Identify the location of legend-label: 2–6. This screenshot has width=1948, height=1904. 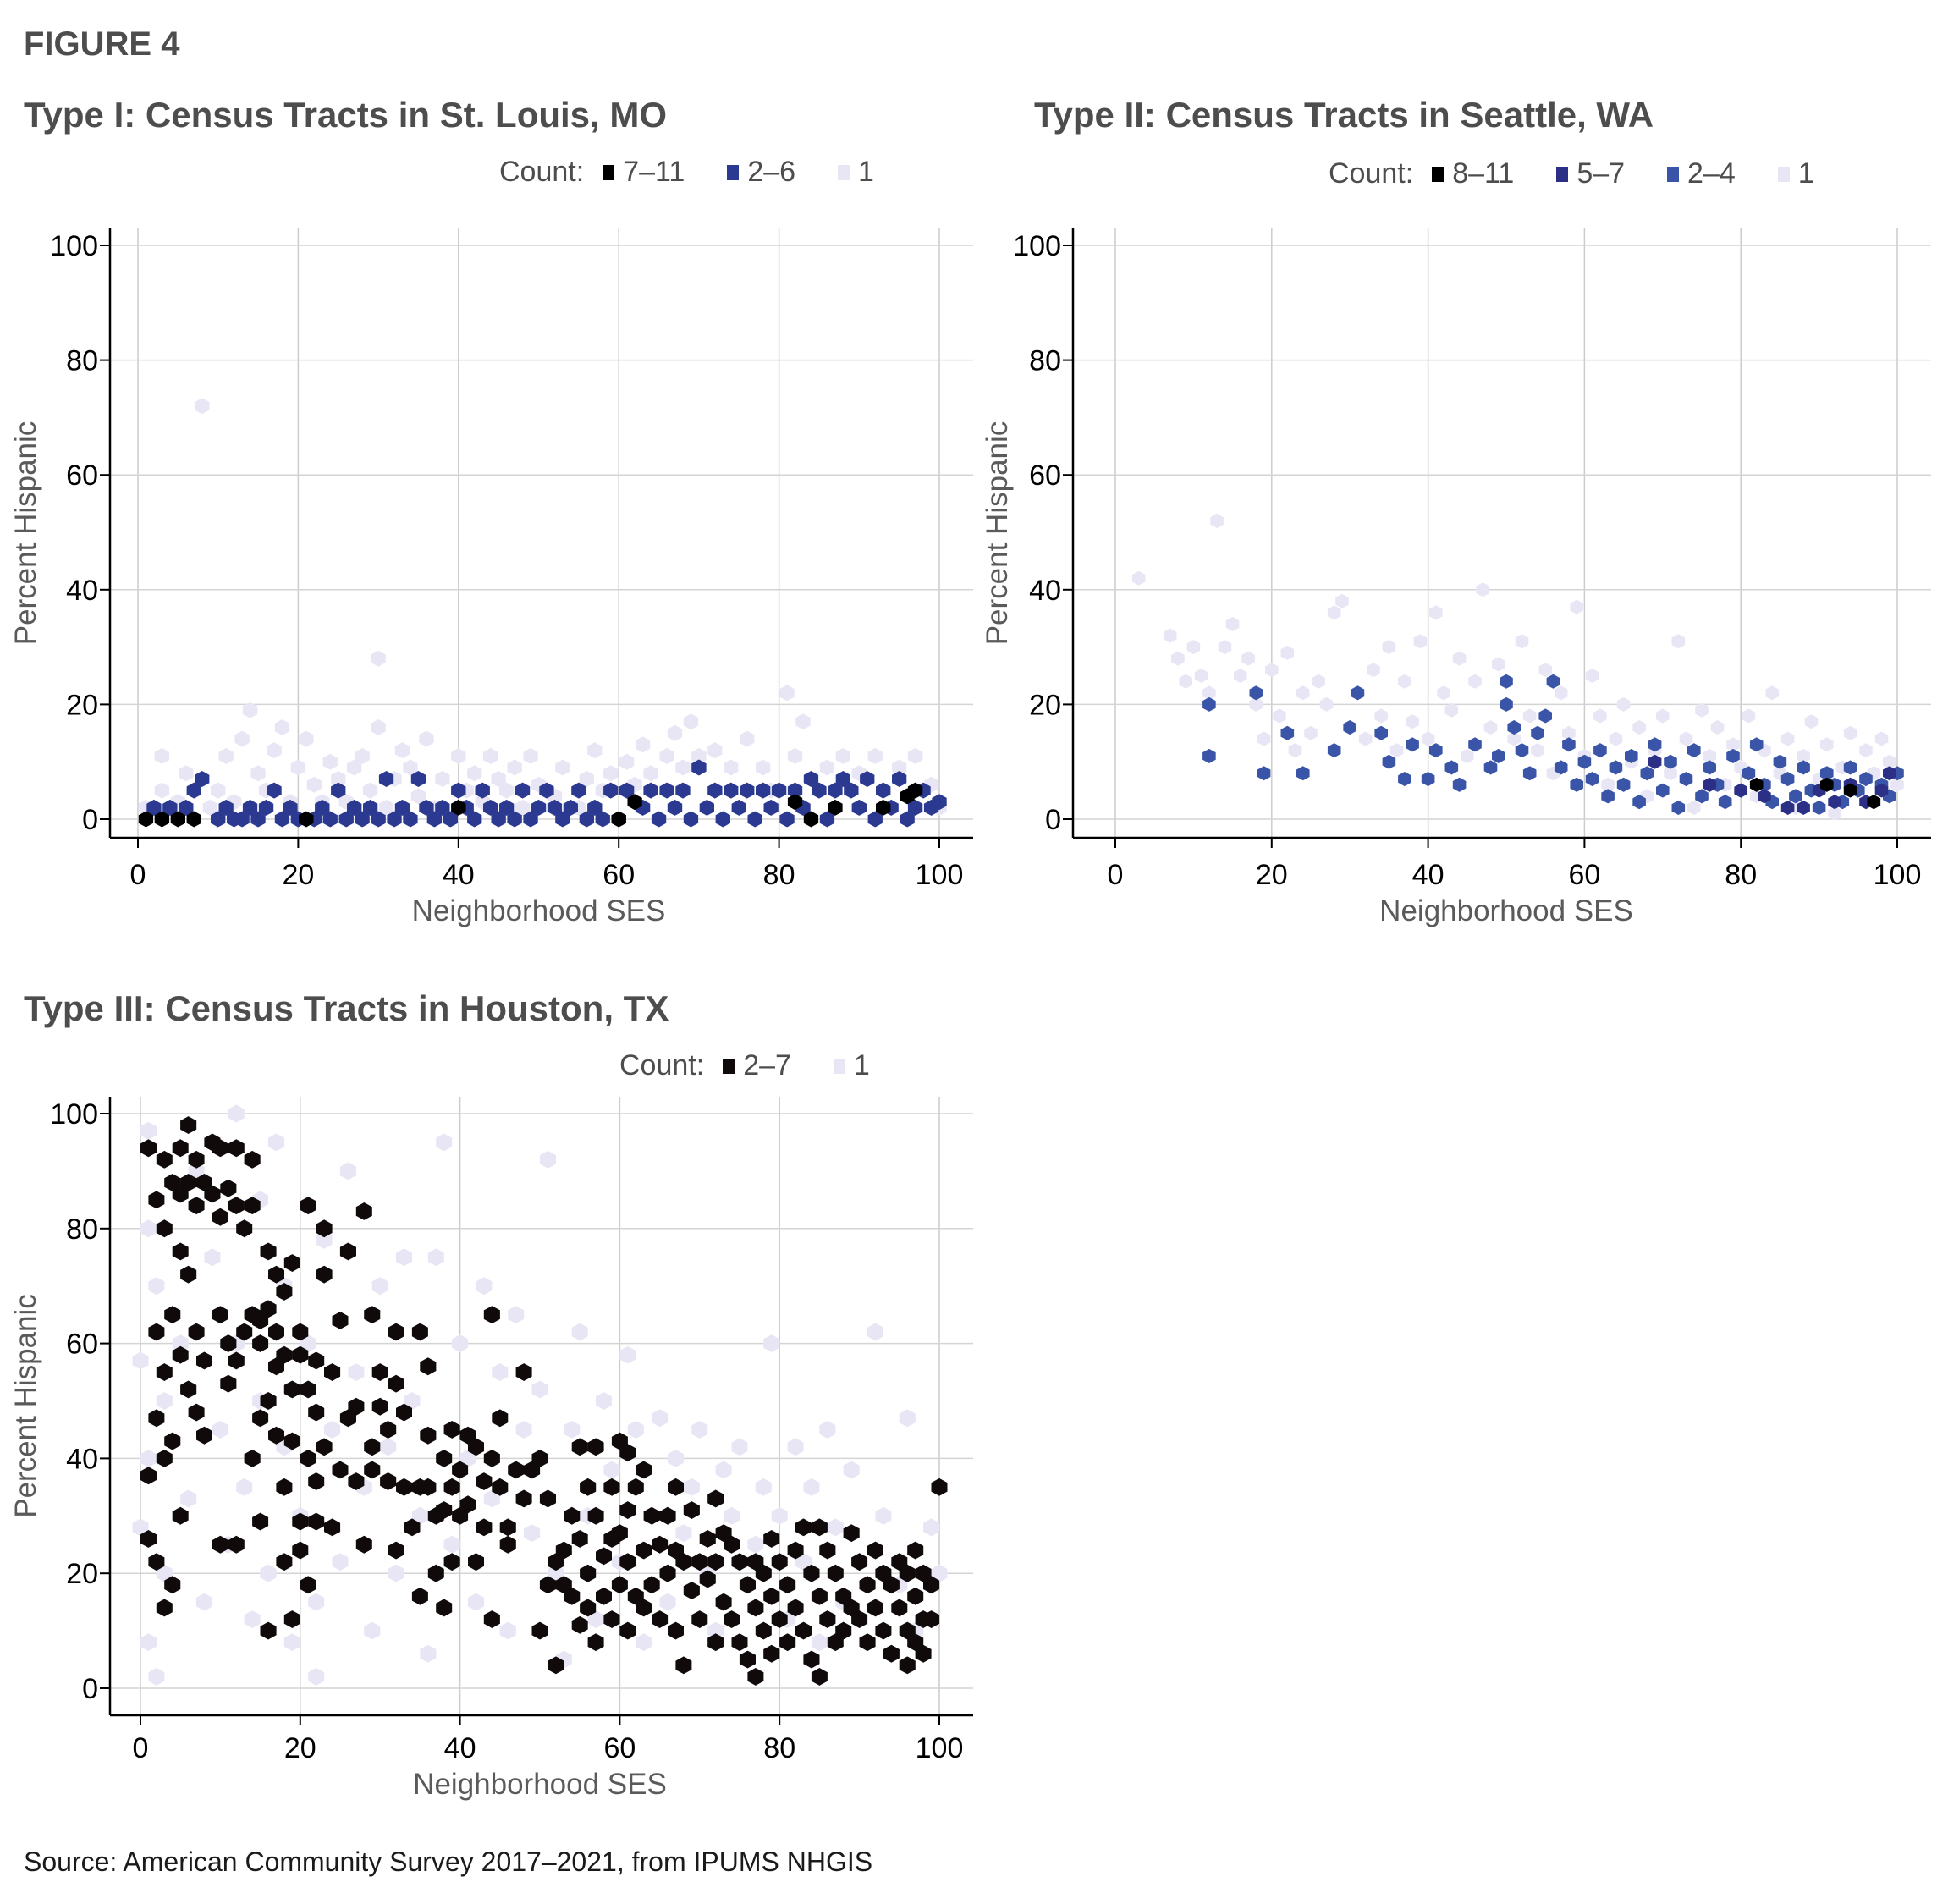
(771, 172).